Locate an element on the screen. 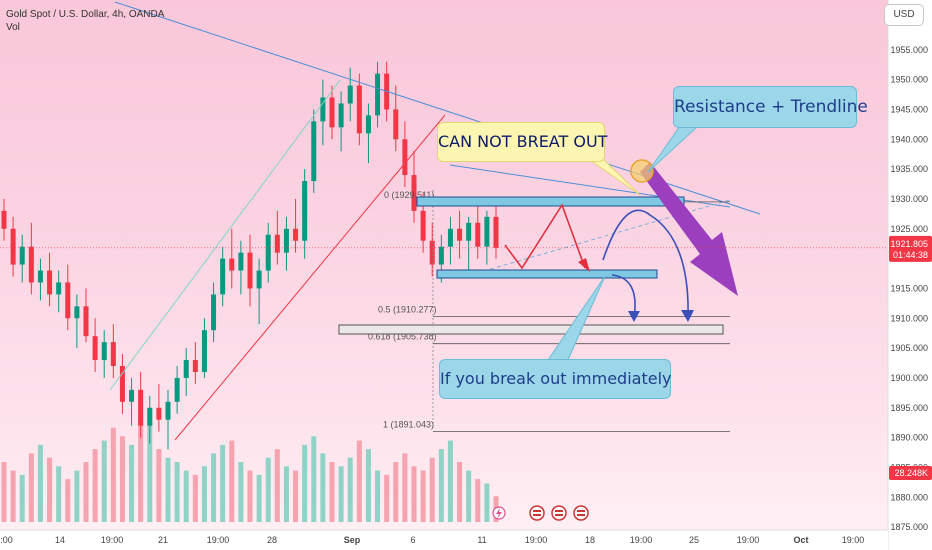 The width and height of the screenshot is (932, 550). zone-boxes is located at coordinates (531, 265).